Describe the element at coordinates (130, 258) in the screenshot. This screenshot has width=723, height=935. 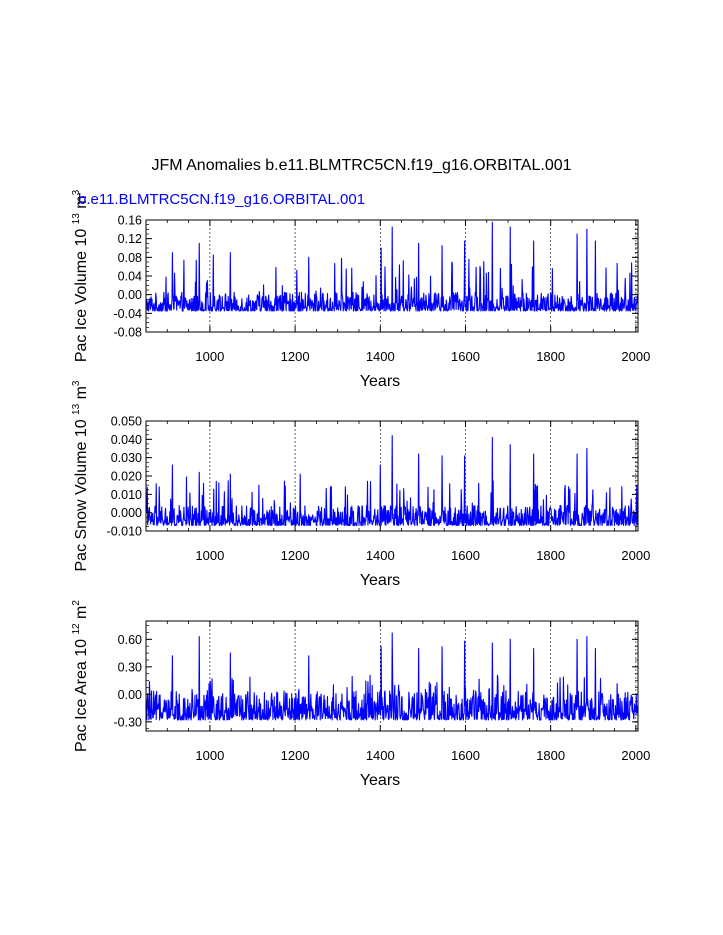
I see `y-tick-label: 0.08` at that location.